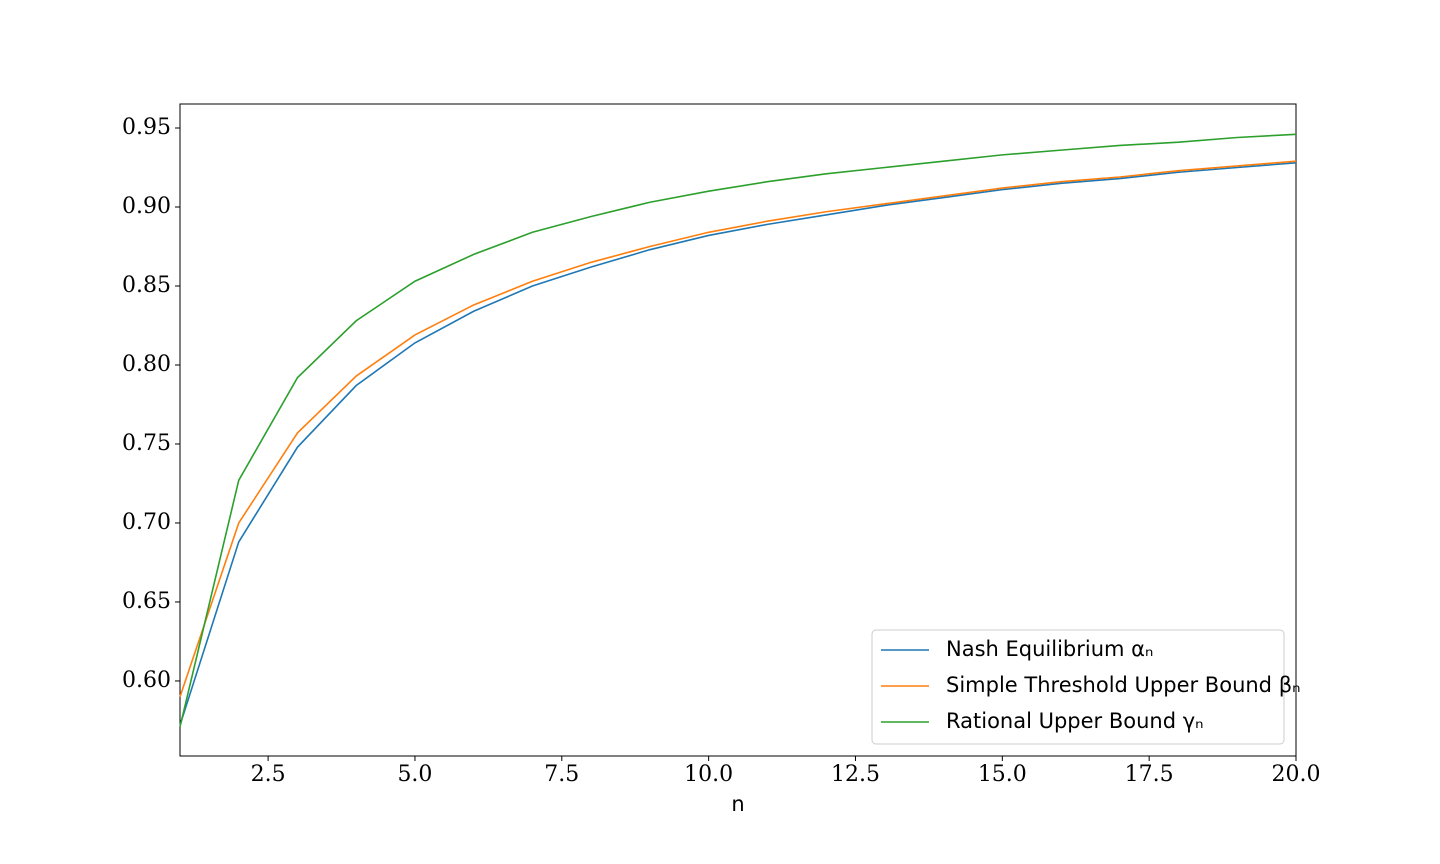 The width and height of the screenshot is (1440, 864). Describe the element at coordinates (268, 774) in the screenshot. I see `x-tick-label: 2.5` at that location.